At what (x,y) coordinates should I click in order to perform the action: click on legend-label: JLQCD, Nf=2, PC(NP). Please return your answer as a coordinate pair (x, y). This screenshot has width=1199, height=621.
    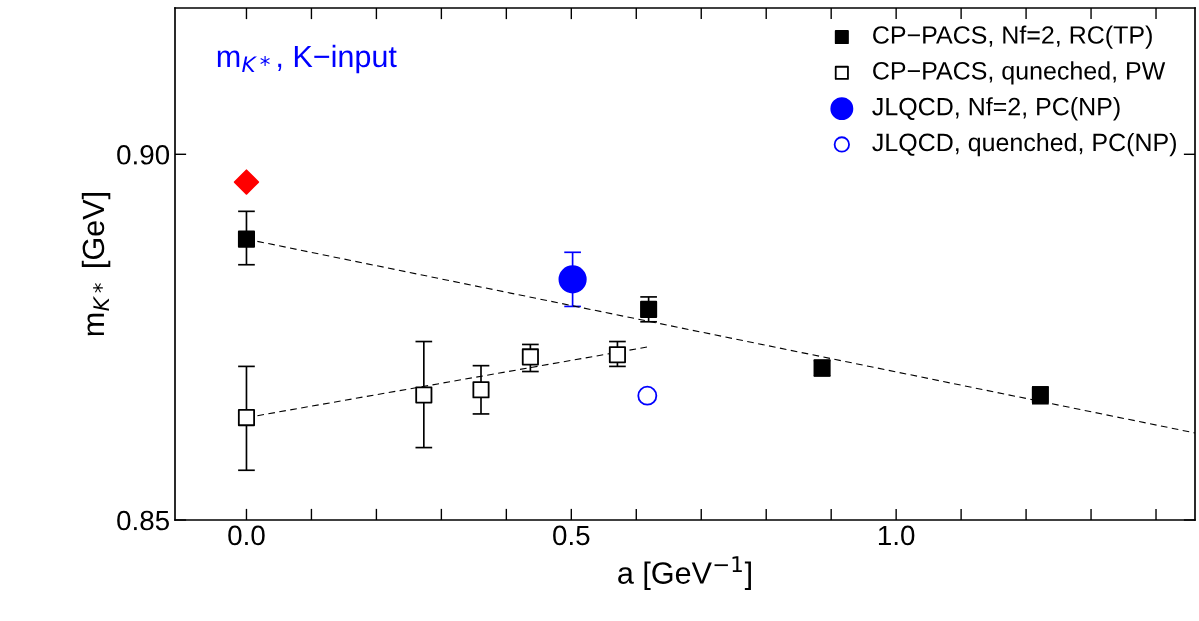
    Looking at the image, I should click on (996, 109).